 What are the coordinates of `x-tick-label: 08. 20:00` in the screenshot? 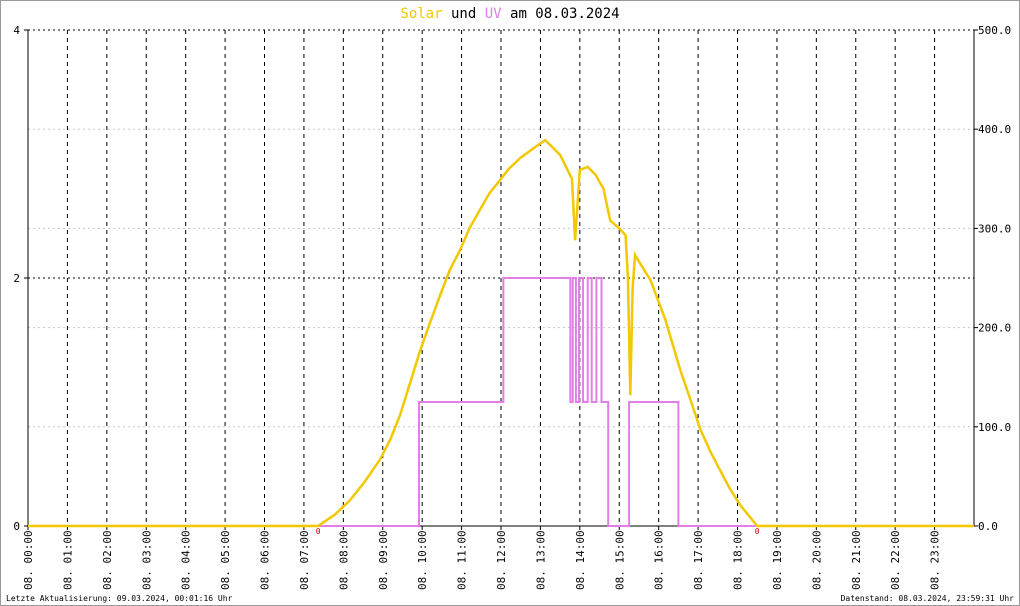 It's located at (816, 560).